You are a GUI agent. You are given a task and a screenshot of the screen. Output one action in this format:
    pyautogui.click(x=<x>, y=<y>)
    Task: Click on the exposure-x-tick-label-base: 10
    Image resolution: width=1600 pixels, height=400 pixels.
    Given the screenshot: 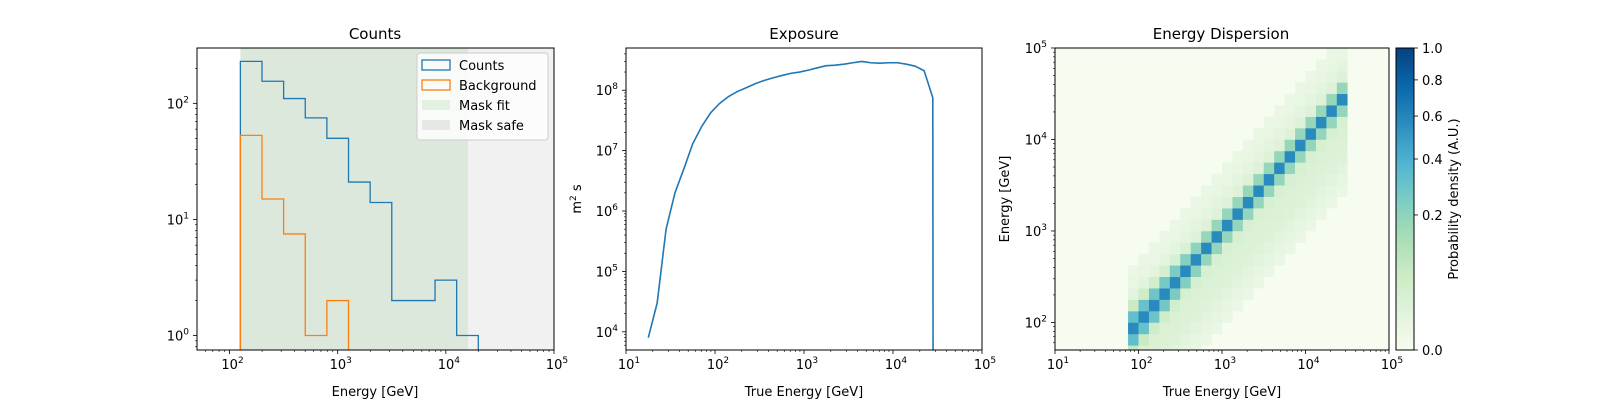 What is the action you would take?
    pyautogui.click(x=804, y=365)
    